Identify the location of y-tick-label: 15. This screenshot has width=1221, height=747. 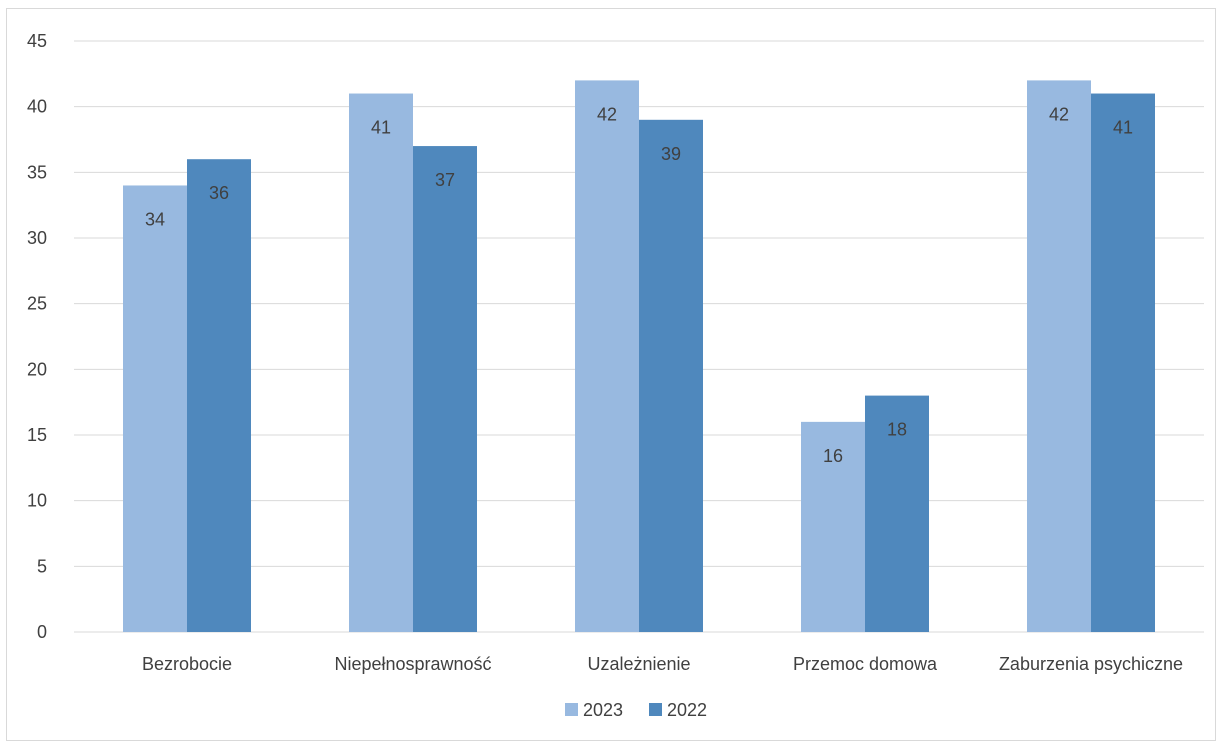
(37, 435).